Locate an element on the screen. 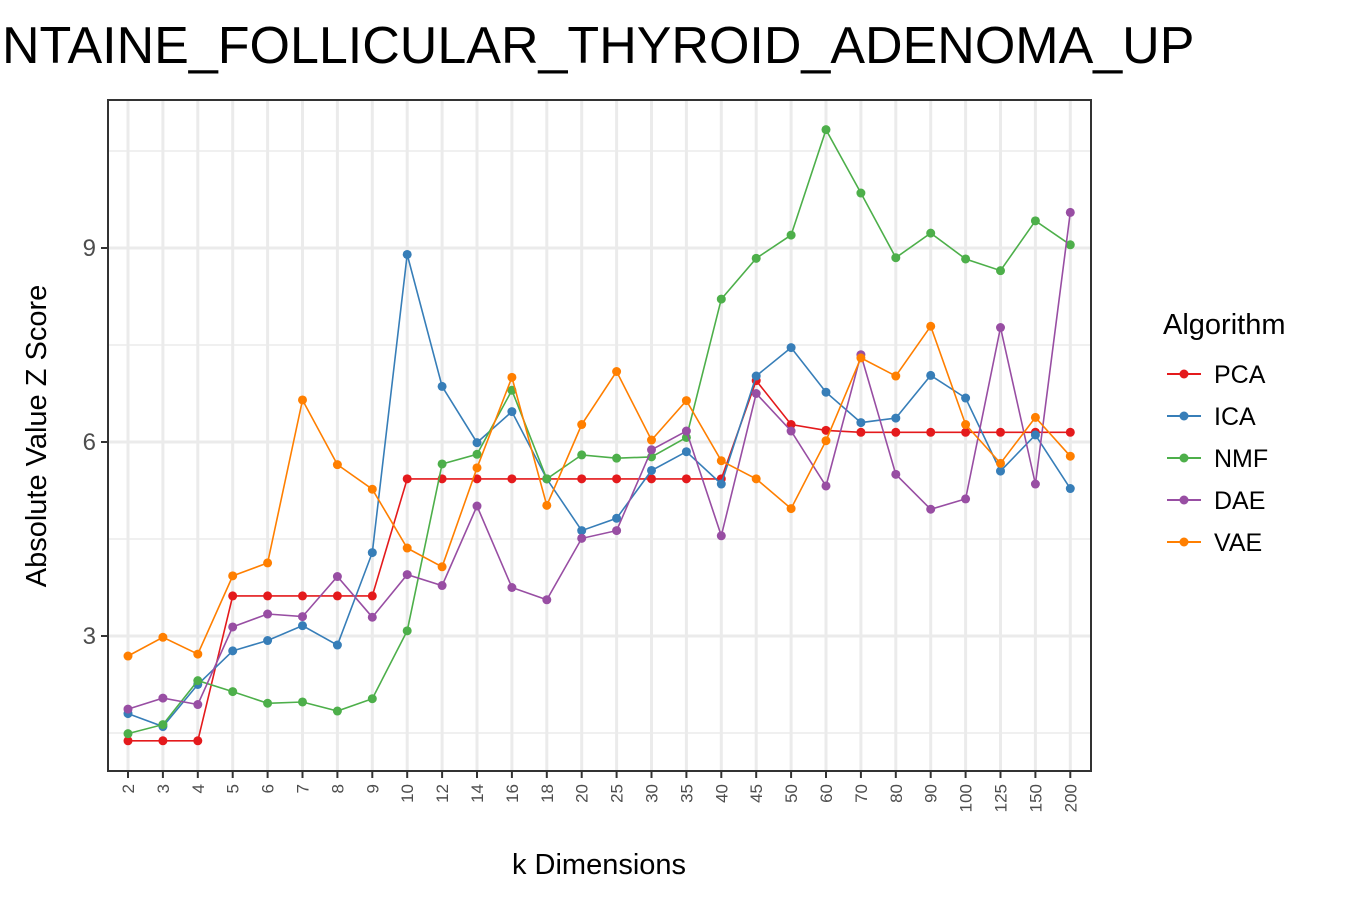 The image size is (1350, 900). x-tick-label: 30 is located at coordinates (652, 793).